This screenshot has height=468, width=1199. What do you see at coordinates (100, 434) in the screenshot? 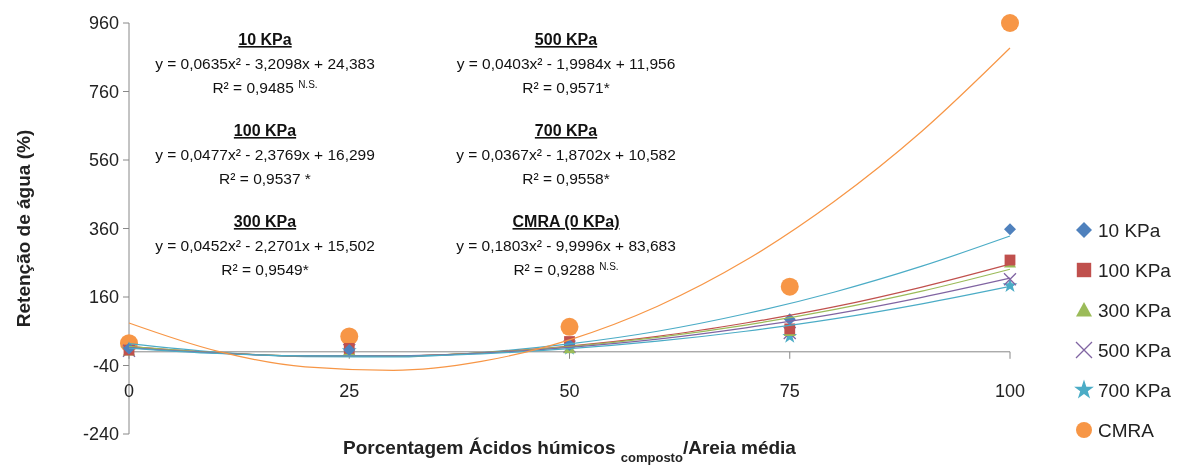
I see `y-tick-label: -240` at bounding box center [100, 434].